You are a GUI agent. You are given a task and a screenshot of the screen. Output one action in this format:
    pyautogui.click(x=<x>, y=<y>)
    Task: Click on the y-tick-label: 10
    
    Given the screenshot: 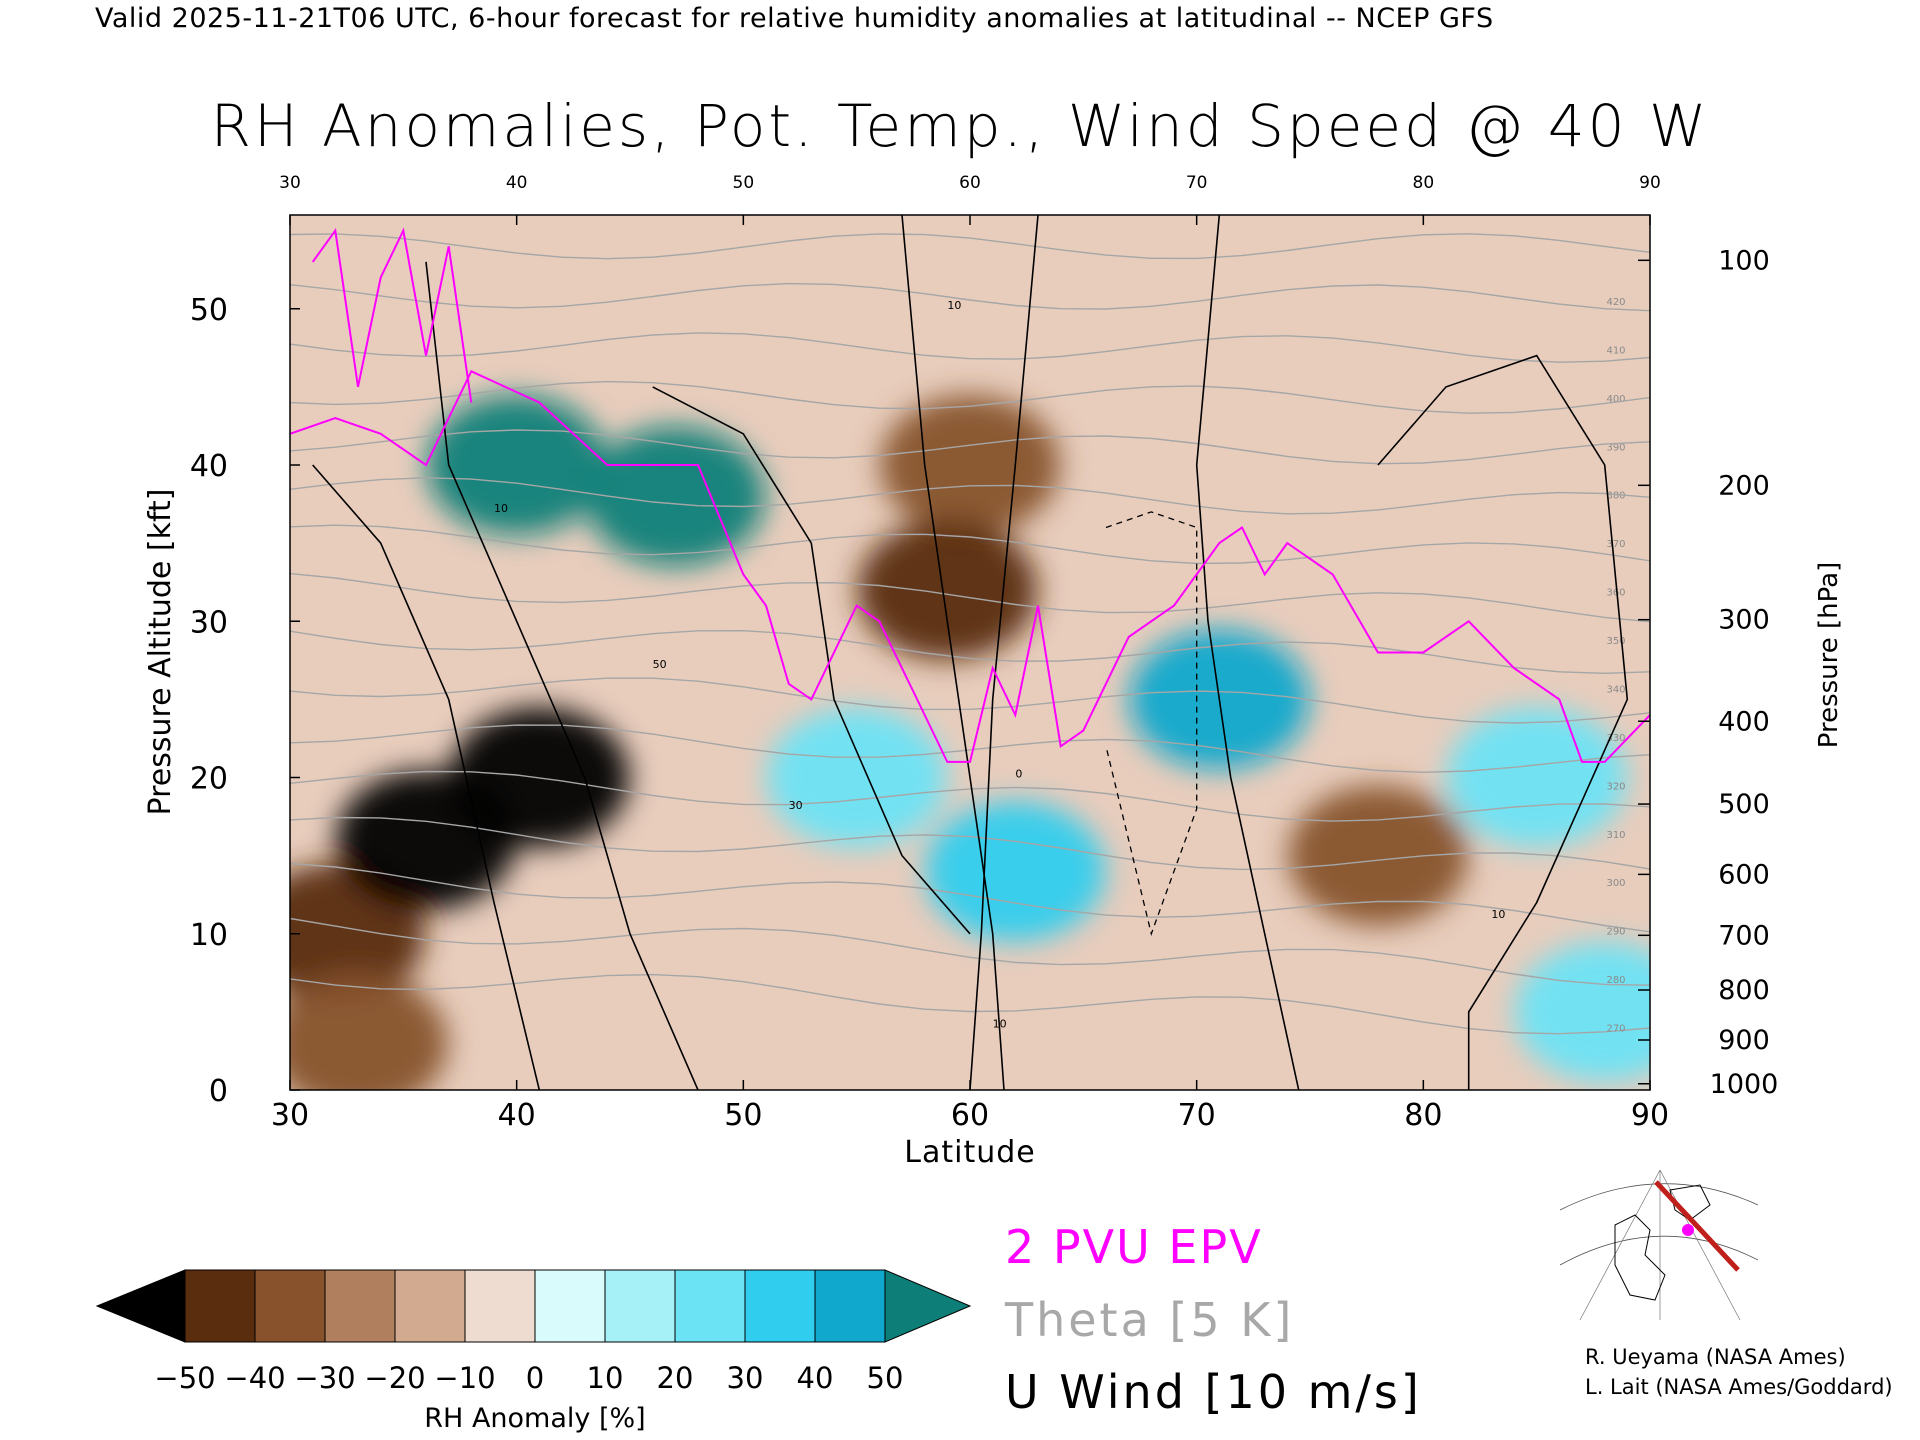 What is the action you would take?
    pyautogui.click(x=209, y=935)
    